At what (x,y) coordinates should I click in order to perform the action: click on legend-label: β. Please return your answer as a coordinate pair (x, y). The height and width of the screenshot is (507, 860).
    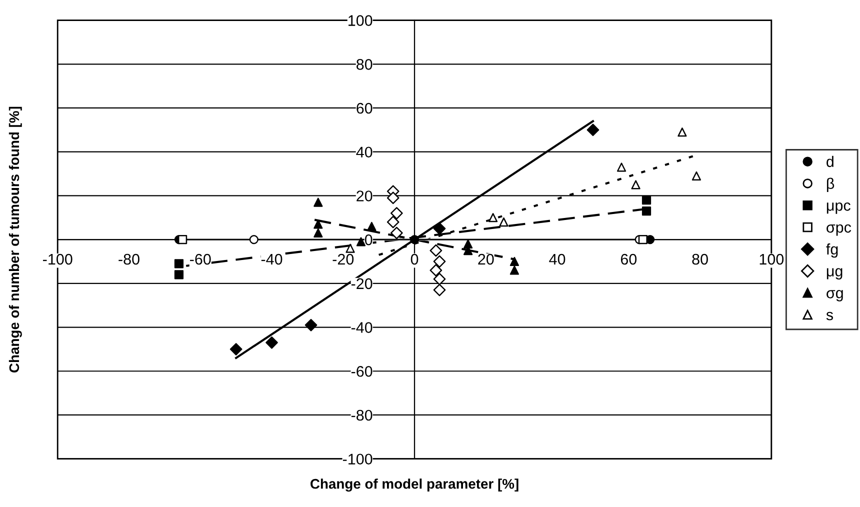
    Looking at the image, I should click on (830, 185).